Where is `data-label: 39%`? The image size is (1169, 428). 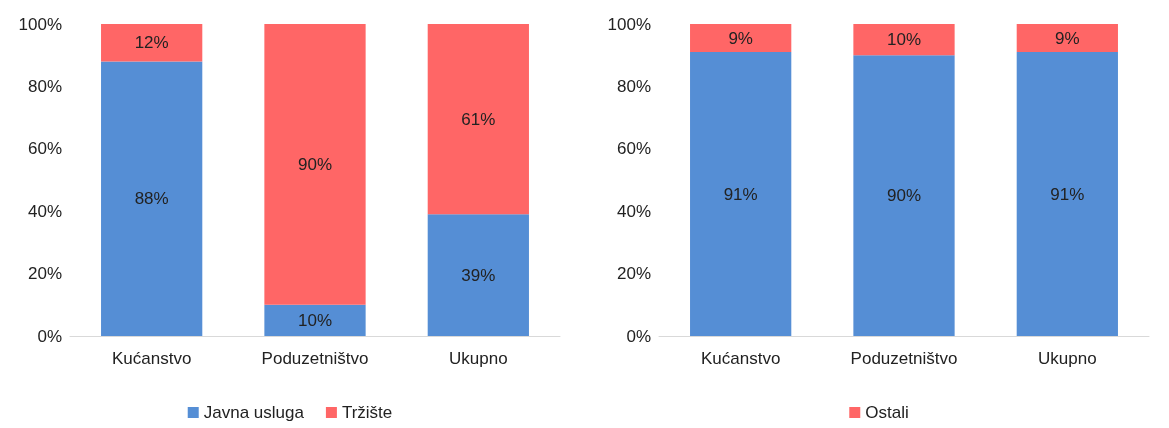
data-label: 39% is located at coordinates (478, 275).